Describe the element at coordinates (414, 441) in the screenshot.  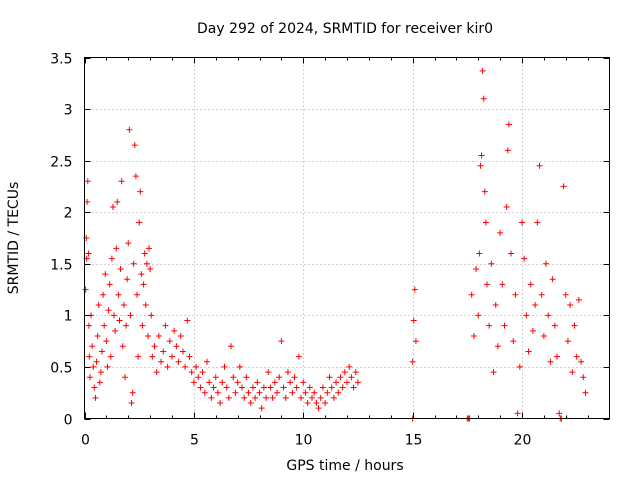
I see `x-tick-label: 15` at that location.